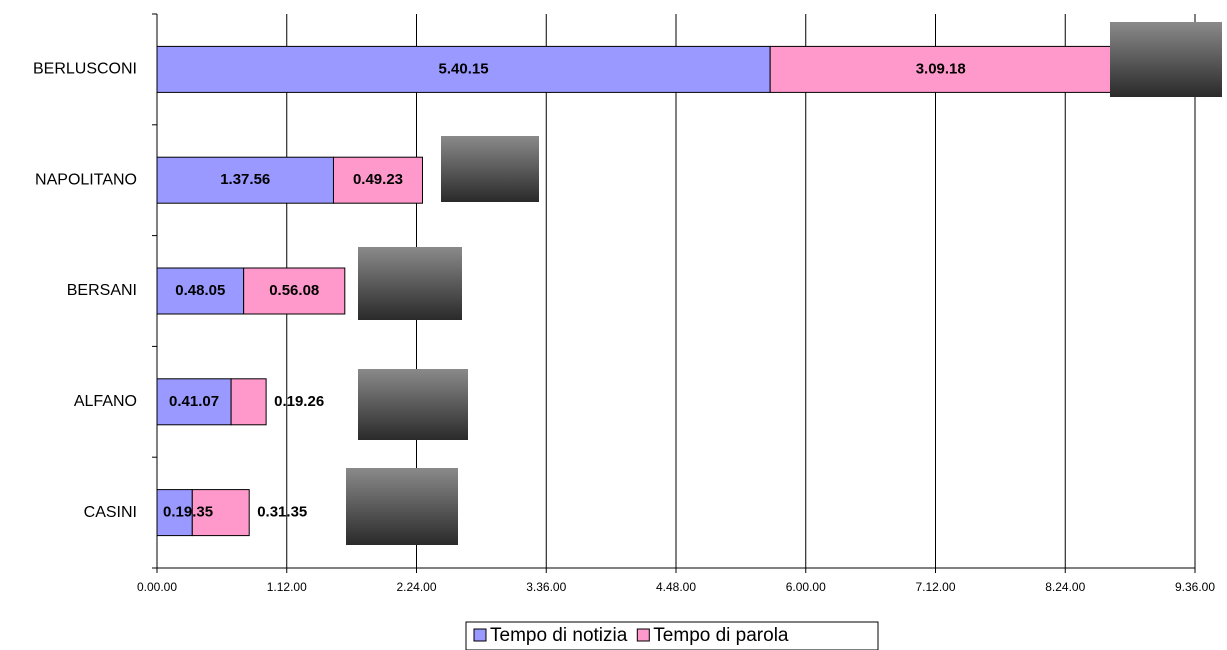 The height and width of the screenshot is (650, 1227). Describe the element at coordinates (86, 179) in the screenshot. I see `y-tick-label: NAPOLITANO` at that location.